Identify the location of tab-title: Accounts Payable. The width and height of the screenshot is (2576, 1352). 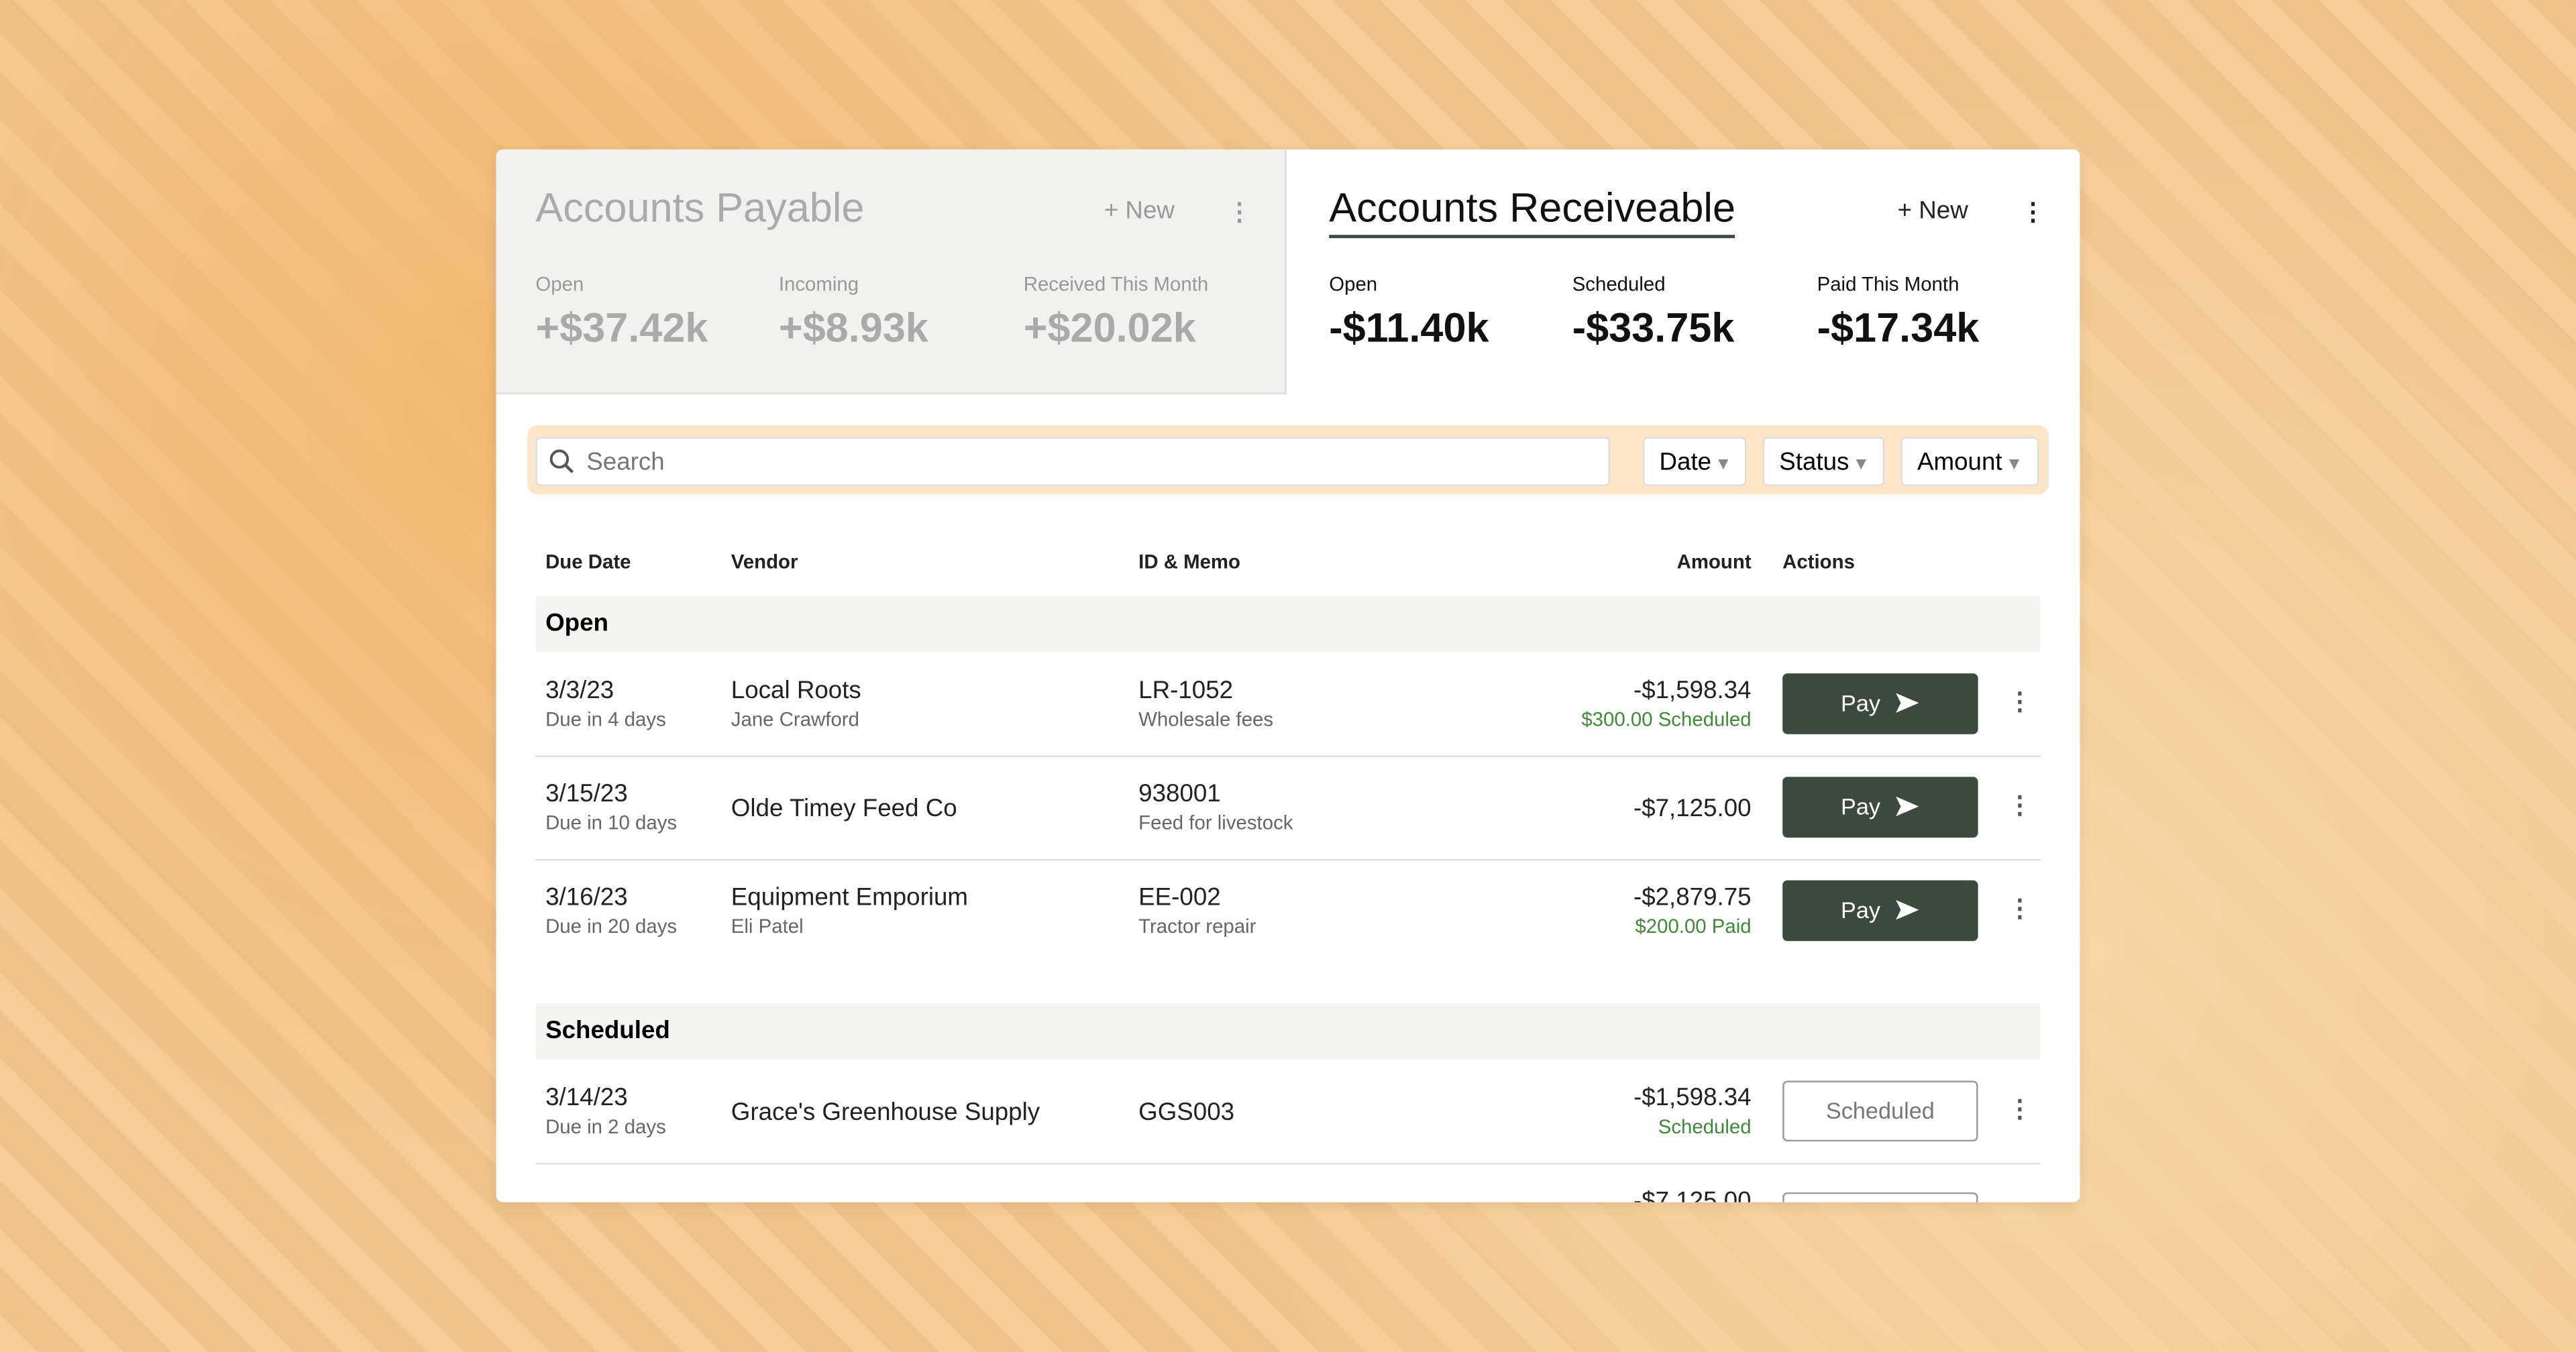
(700, 208).